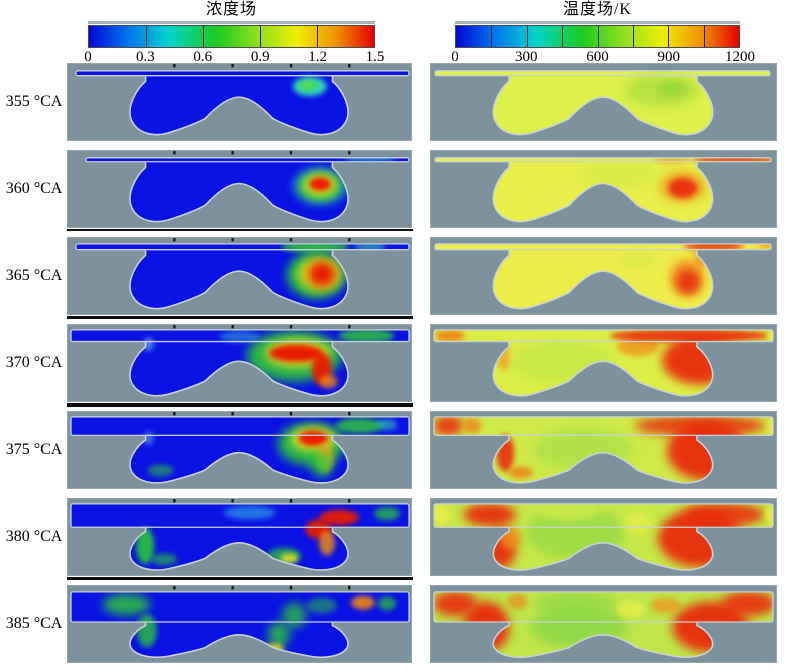 The image size is (787, 670). What do you see at coordinates (34, 536) in the screenshot?
I see `crank-angle-label: 380 °CA` at bounding box center [34, 536].